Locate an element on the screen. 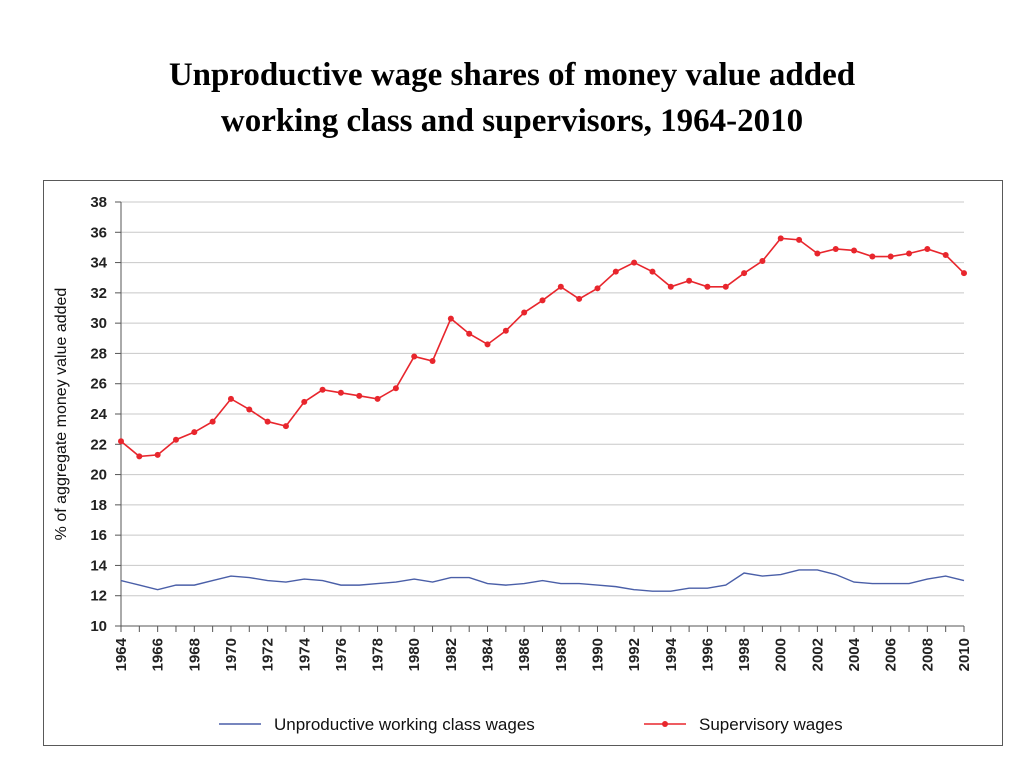 This screenshot has width=1024, height=768. slide-title-line-2: working class and supervisors, 1964-2010 is located at coordinates (512, 121).